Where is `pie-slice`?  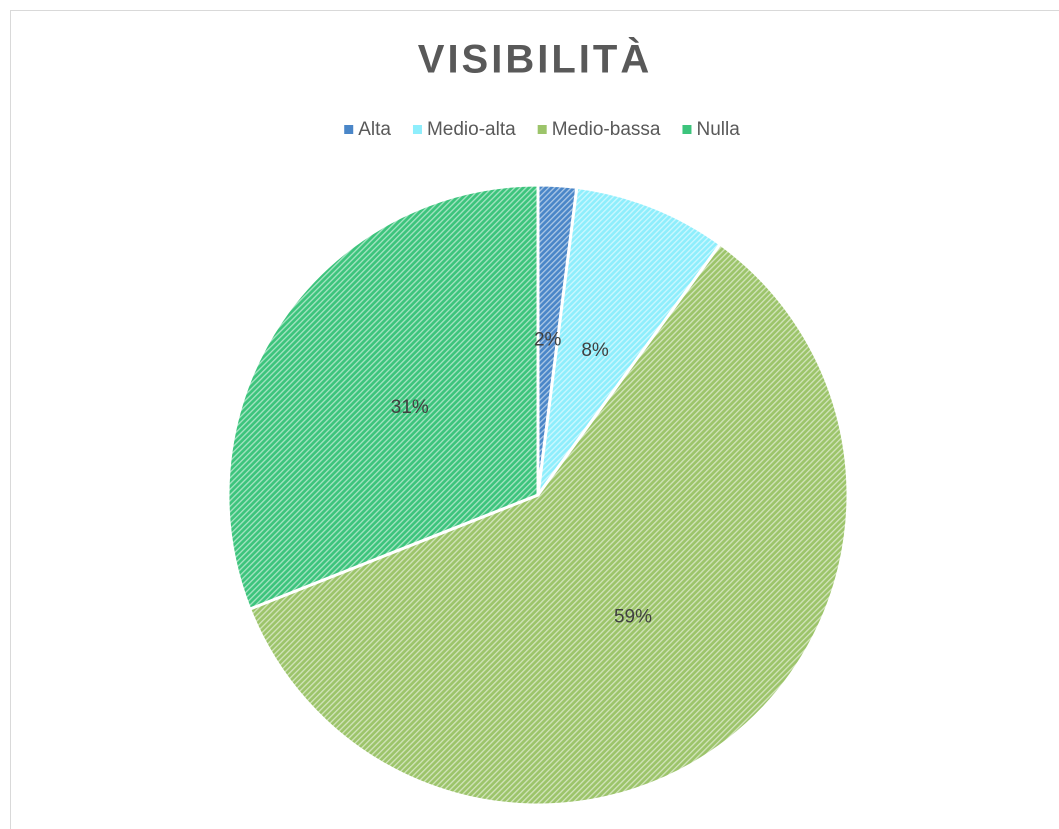 pie-slice is located at coordinates (629, 340).